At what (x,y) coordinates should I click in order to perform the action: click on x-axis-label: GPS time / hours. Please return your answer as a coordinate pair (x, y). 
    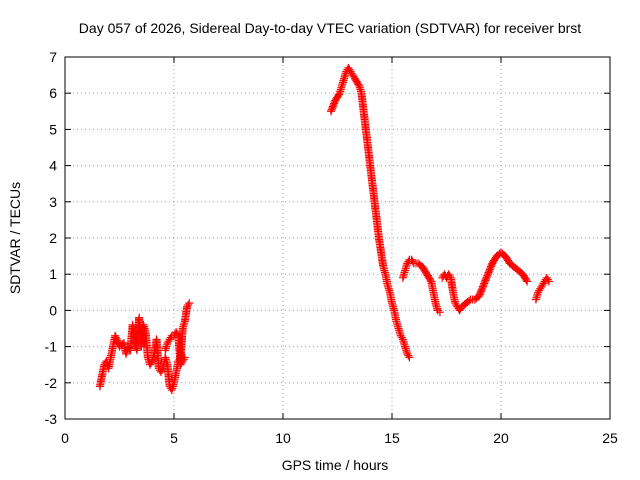
    Looking at the image, I should click on (335, 465).